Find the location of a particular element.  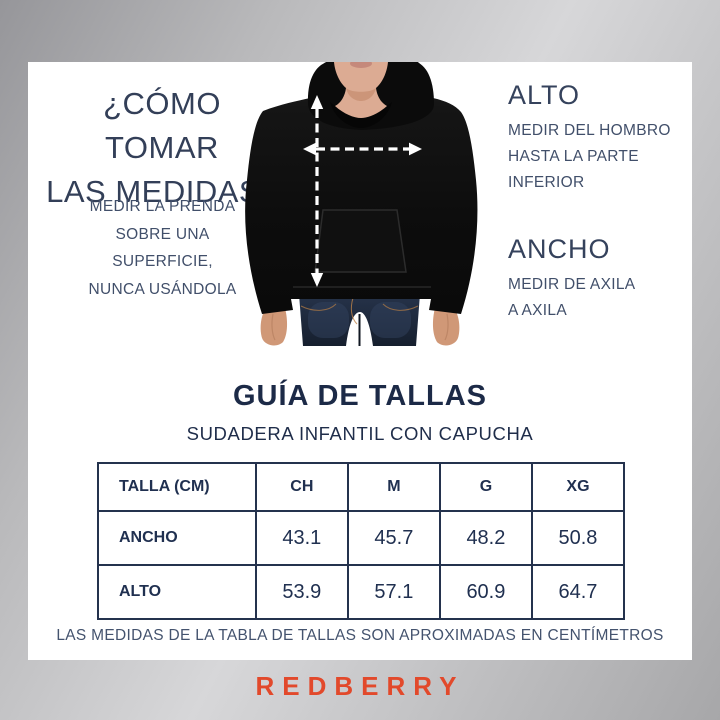

model-face is located at coordinates (361, 88).